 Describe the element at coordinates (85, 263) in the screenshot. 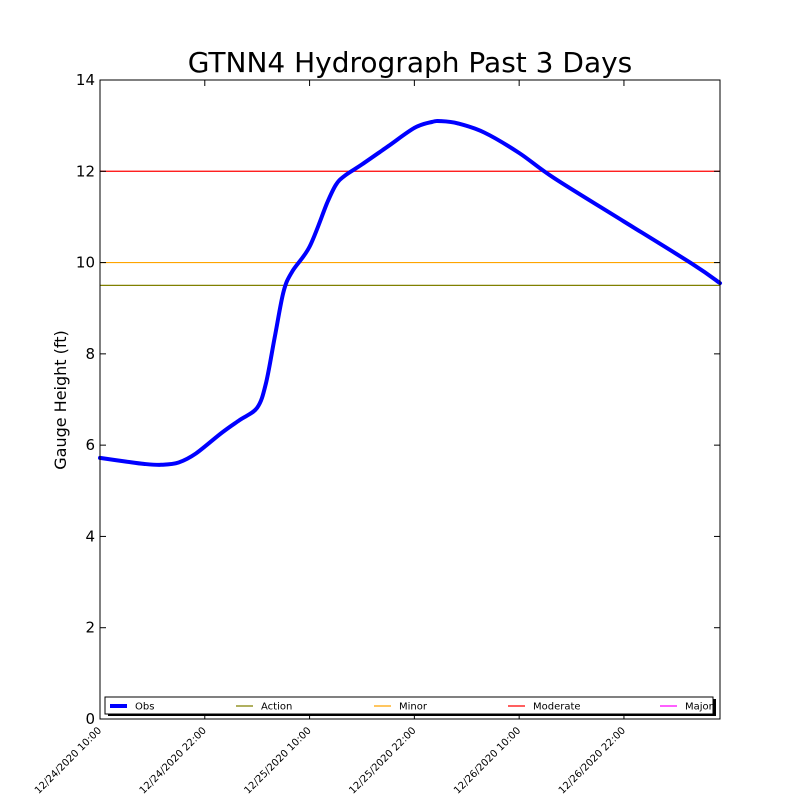

I see `y-tick-label: 10` at that location.